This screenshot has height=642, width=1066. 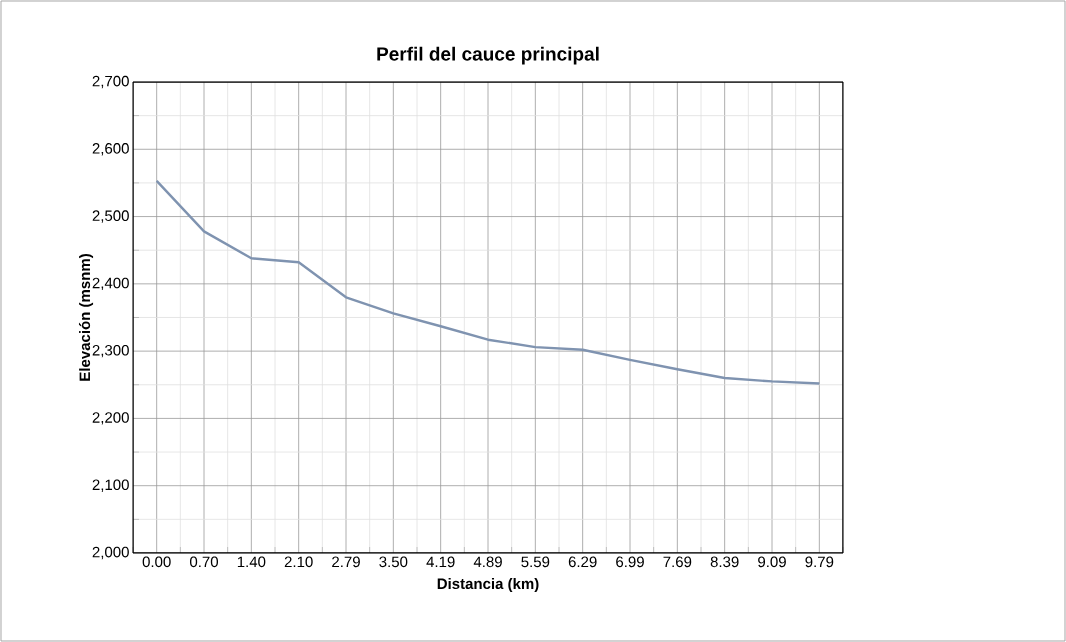 I want to click on x-tick-label: 4.19, so click(x=440, y=562).